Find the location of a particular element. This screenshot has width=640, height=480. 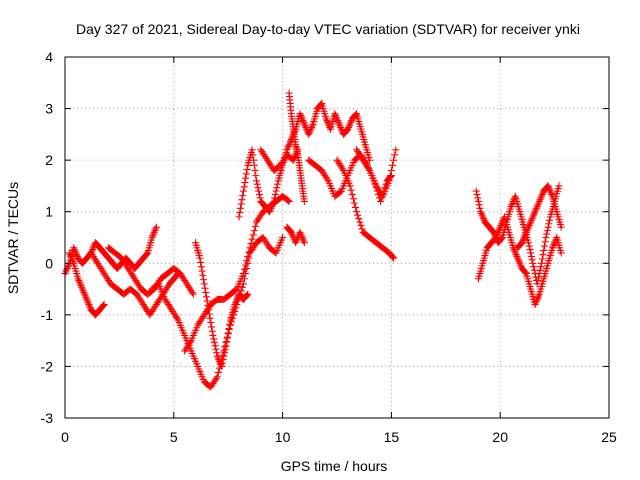

series-trace-j is located at coordinates (296, 147).